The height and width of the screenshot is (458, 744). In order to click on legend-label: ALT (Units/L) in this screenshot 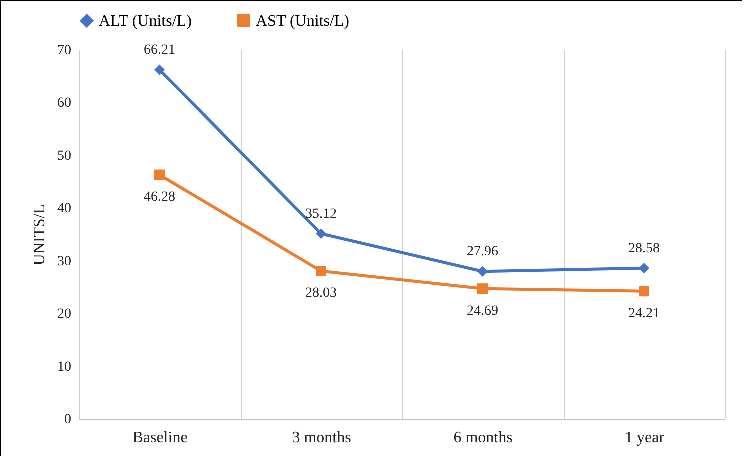, I will do `click(145, 21)`.